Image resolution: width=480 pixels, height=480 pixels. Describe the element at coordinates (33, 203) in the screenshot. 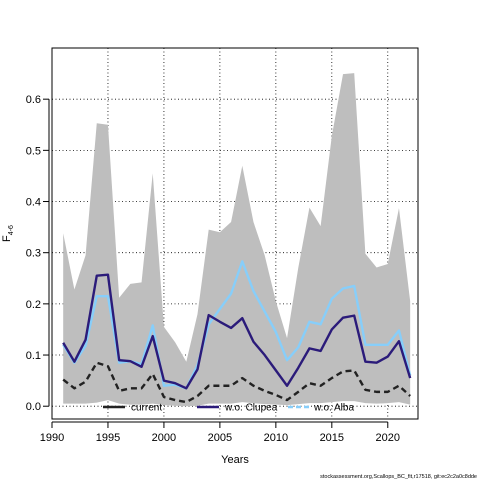

I see `y-tick-label: 0.4` at that location.